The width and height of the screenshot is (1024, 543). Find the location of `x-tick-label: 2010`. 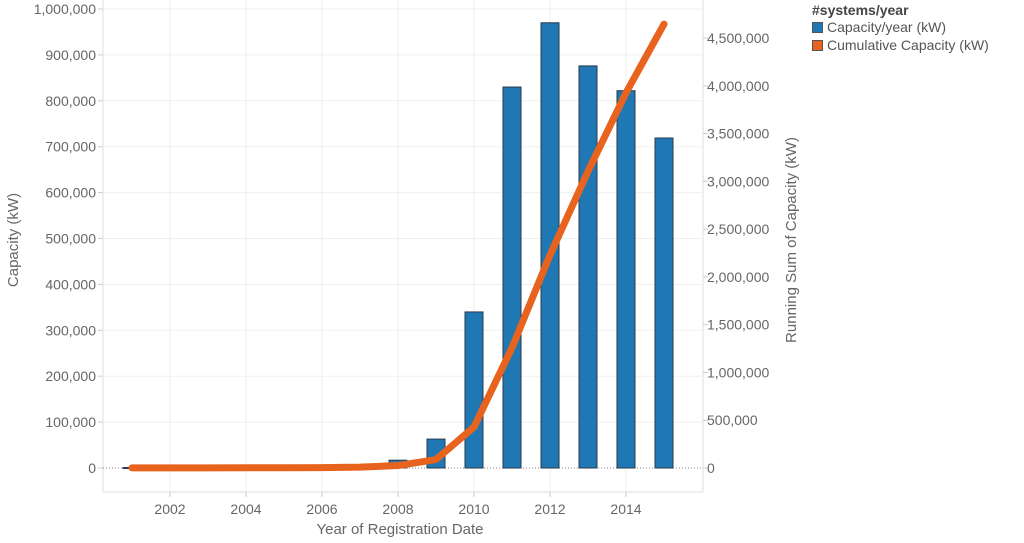

x-tick-label: 2010 is located at coordinates (473, 509).